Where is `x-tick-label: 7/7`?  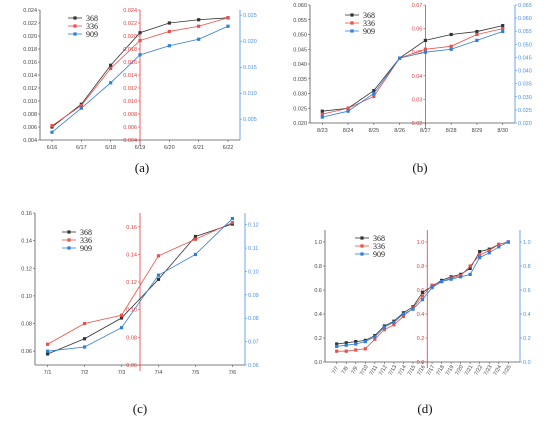
x-tick-label: 7/7 is located at coordinates (335, 371).